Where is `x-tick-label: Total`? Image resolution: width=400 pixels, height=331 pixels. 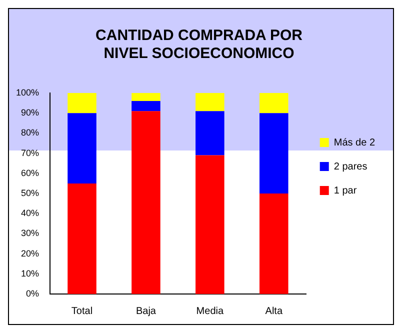
x-tick-label: Total is located at coordinates (82, 311).